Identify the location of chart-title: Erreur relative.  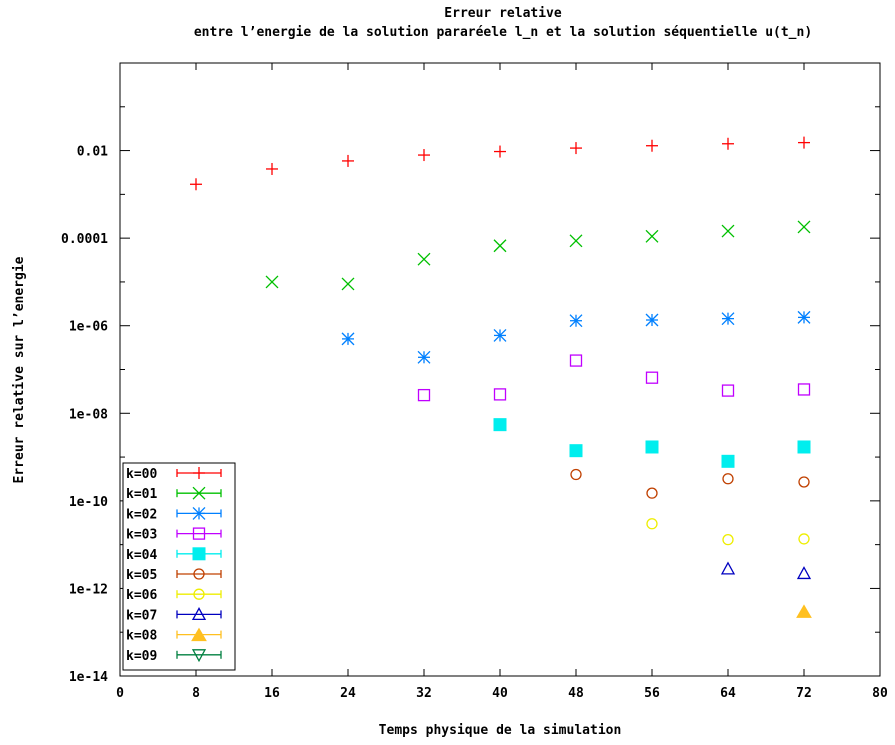
(503, 13).